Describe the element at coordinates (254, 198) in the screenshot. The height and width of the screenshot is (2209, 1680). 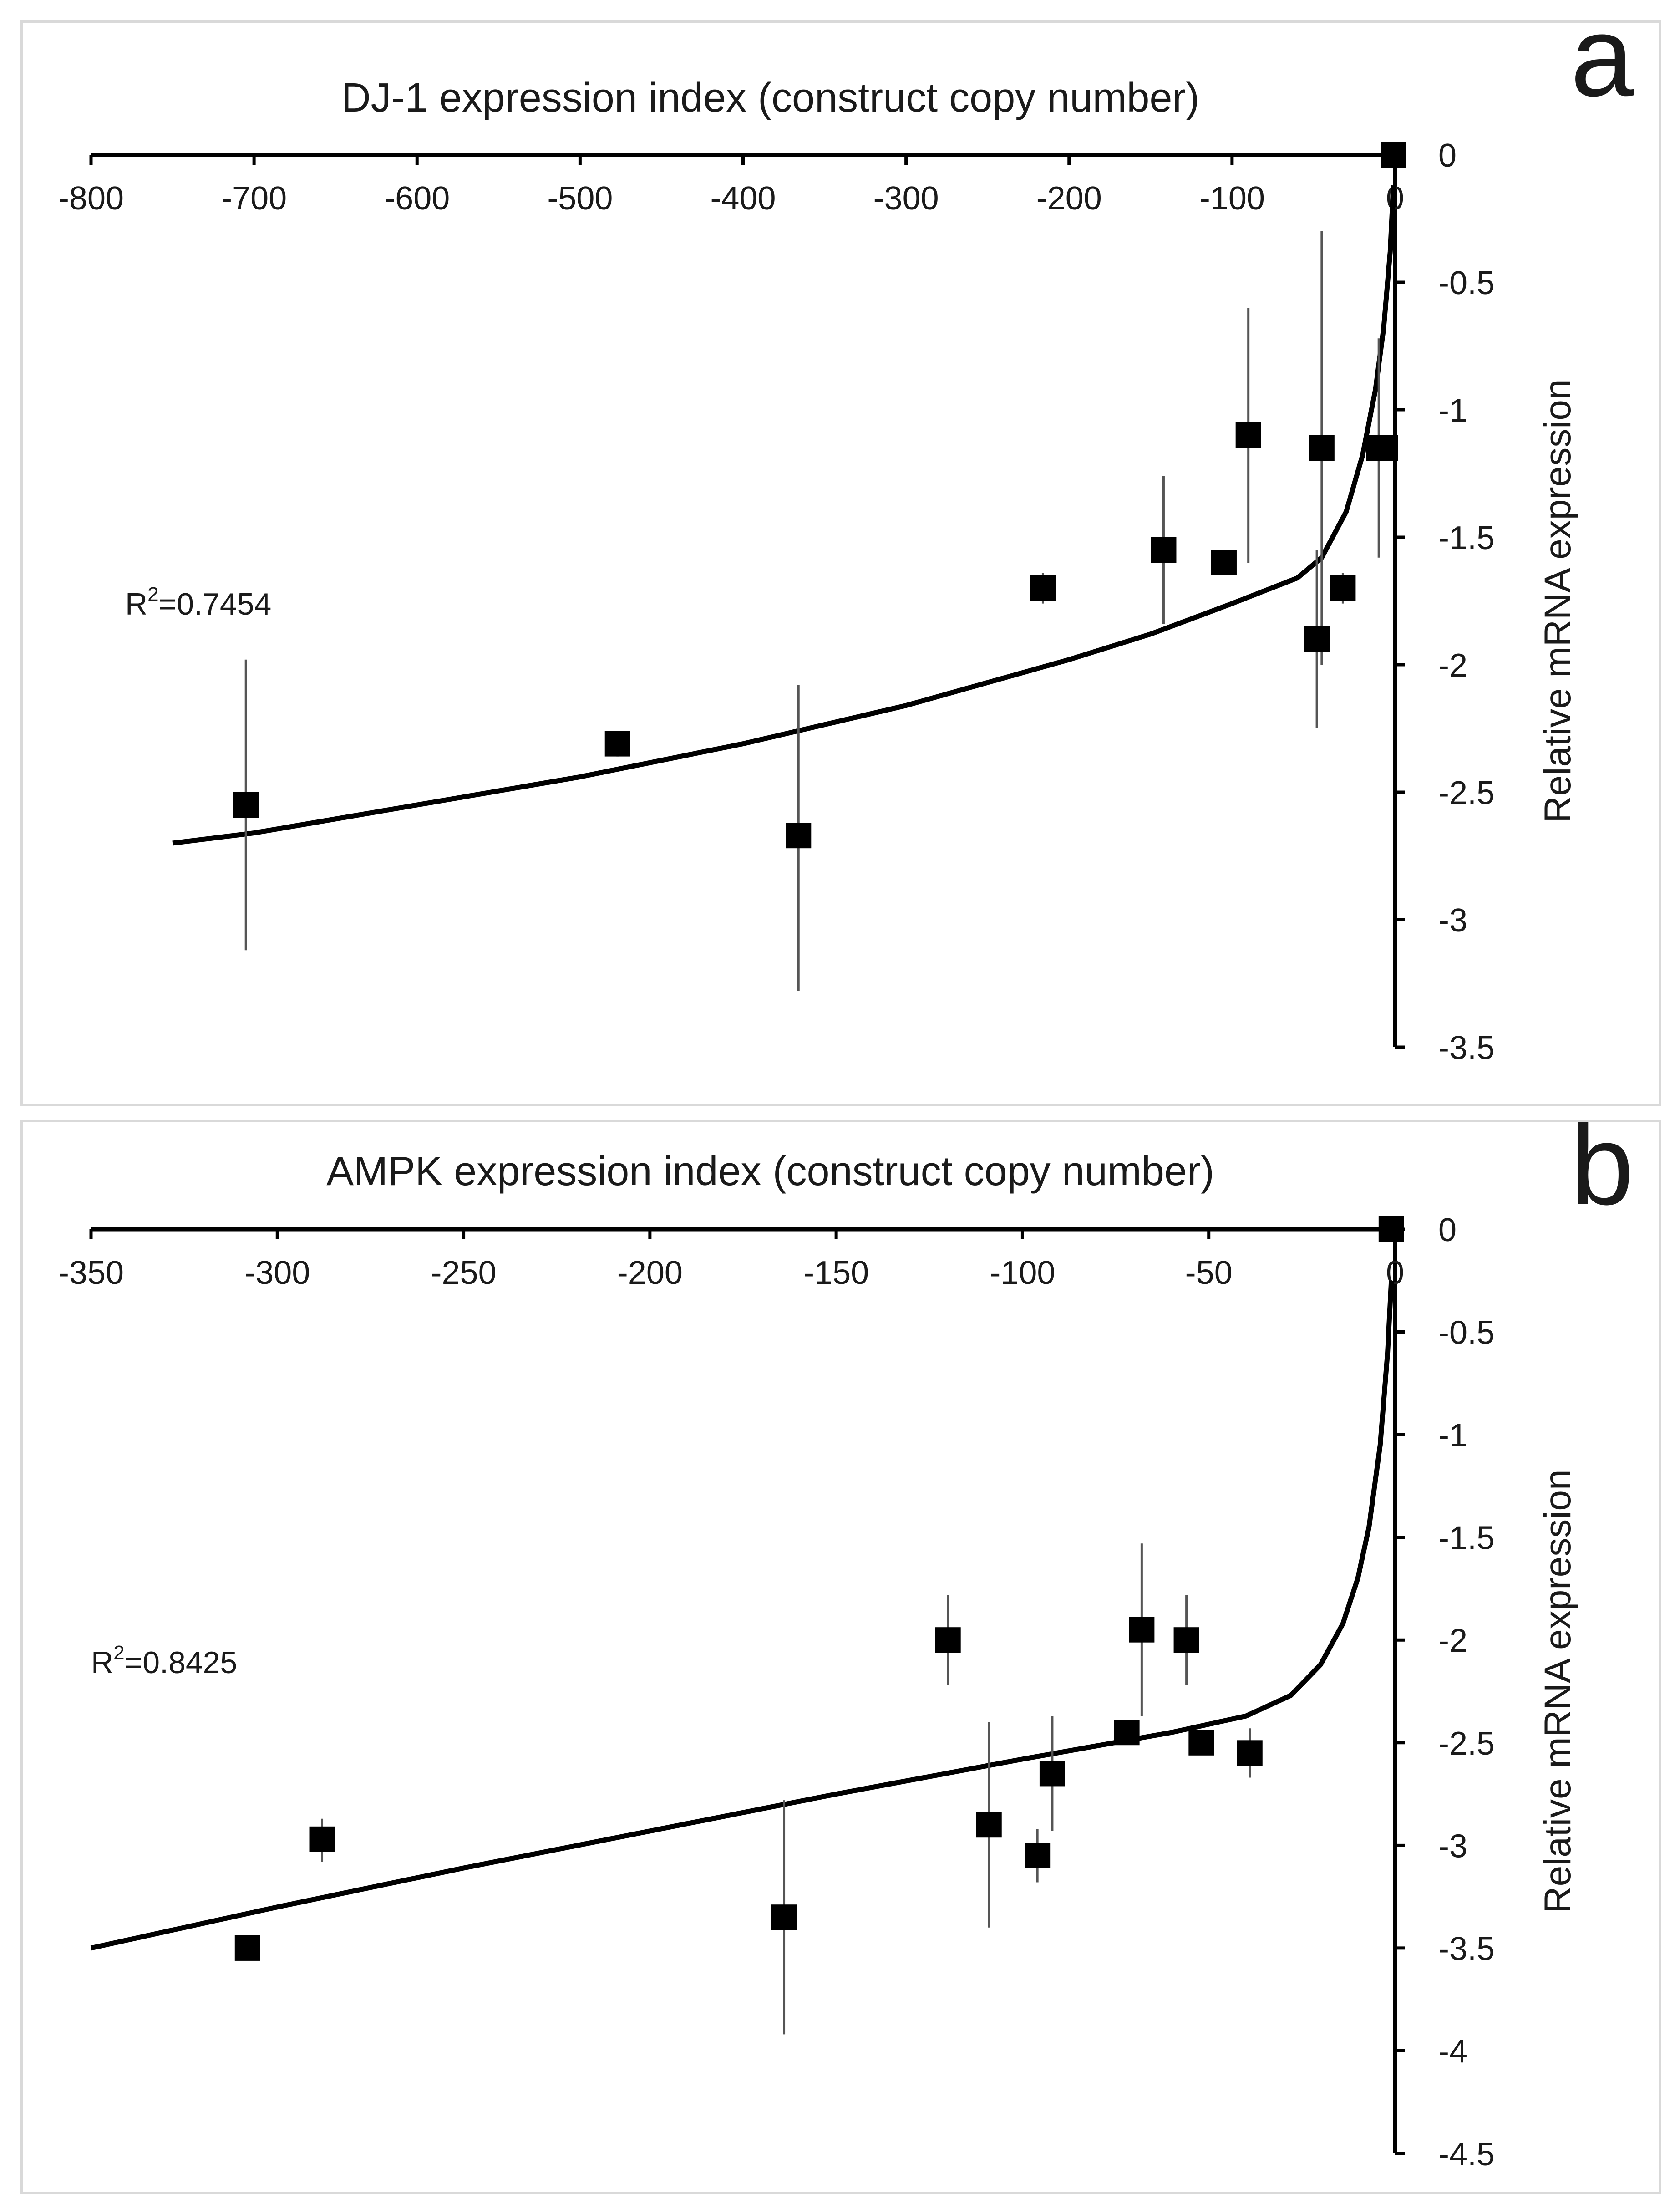
I see `x-tick-label: -700` at that location.